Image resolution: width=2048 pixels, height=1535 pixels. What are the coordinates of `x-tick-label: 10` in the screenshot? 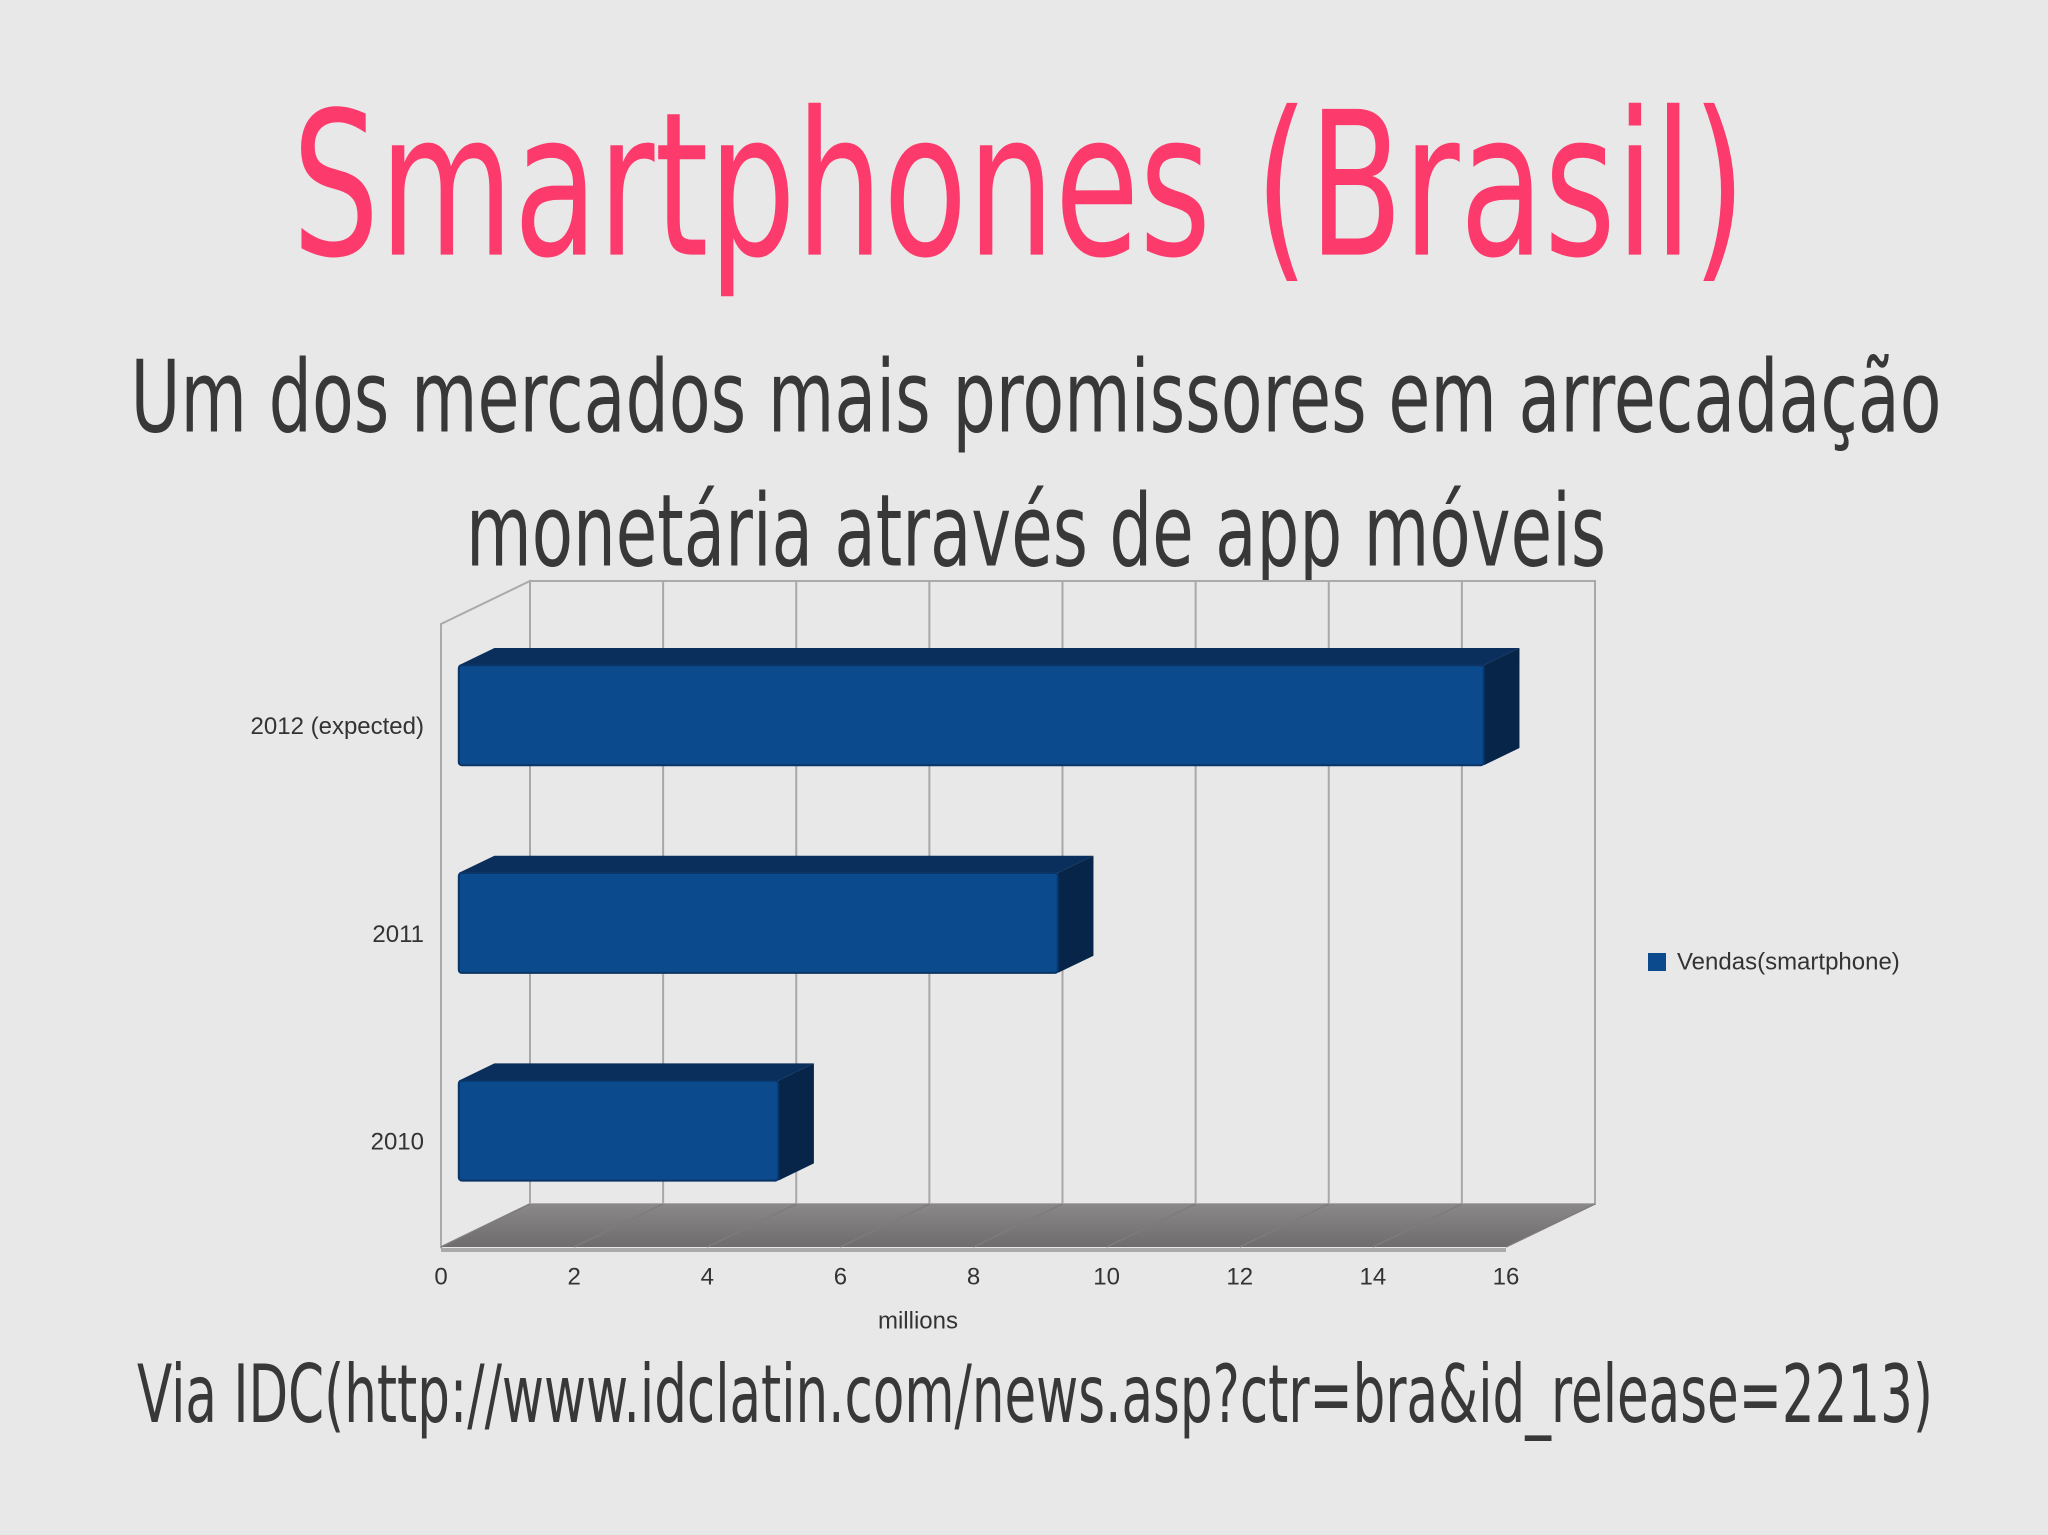 It's located at (1106, 1276).